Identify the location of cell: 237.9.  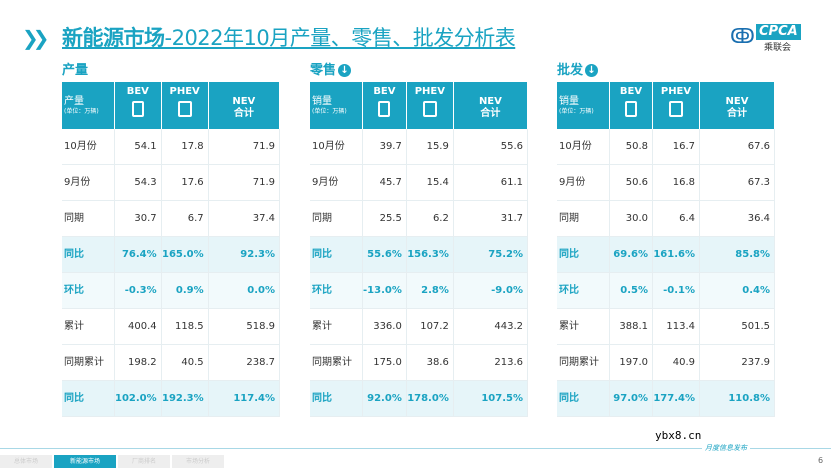
(737, 362).